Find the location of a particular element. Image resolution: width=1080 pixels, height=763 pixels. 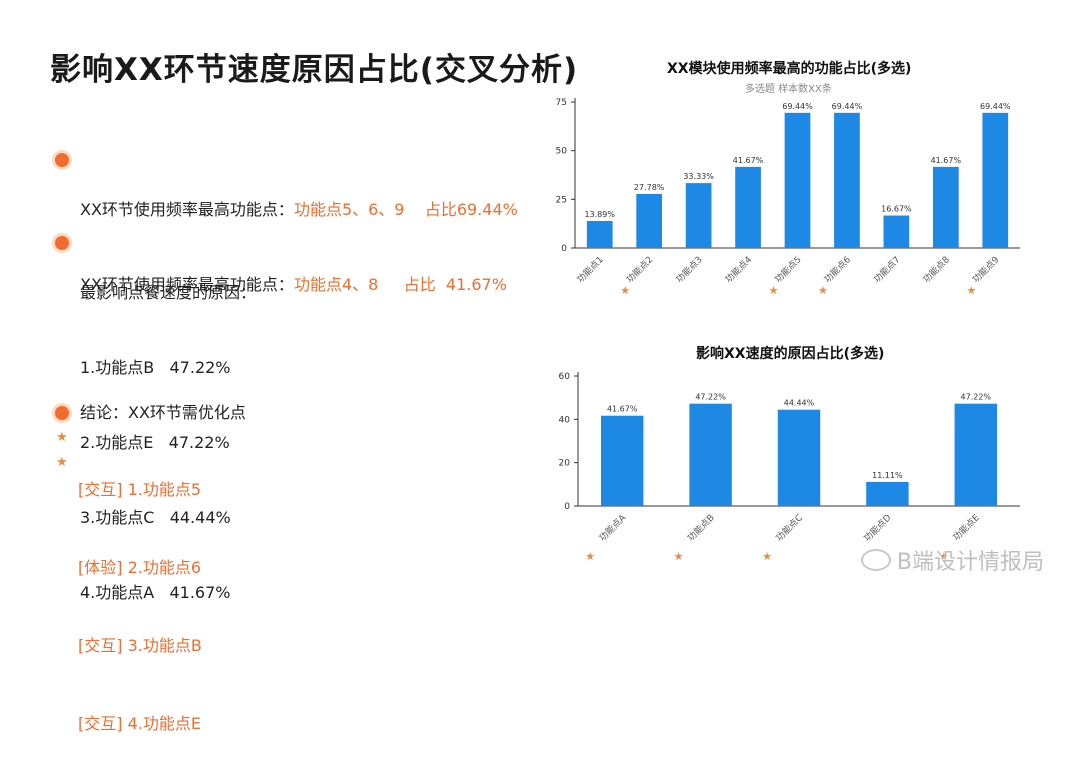

data-label: 44.44% is located at coordinates (799, 403).